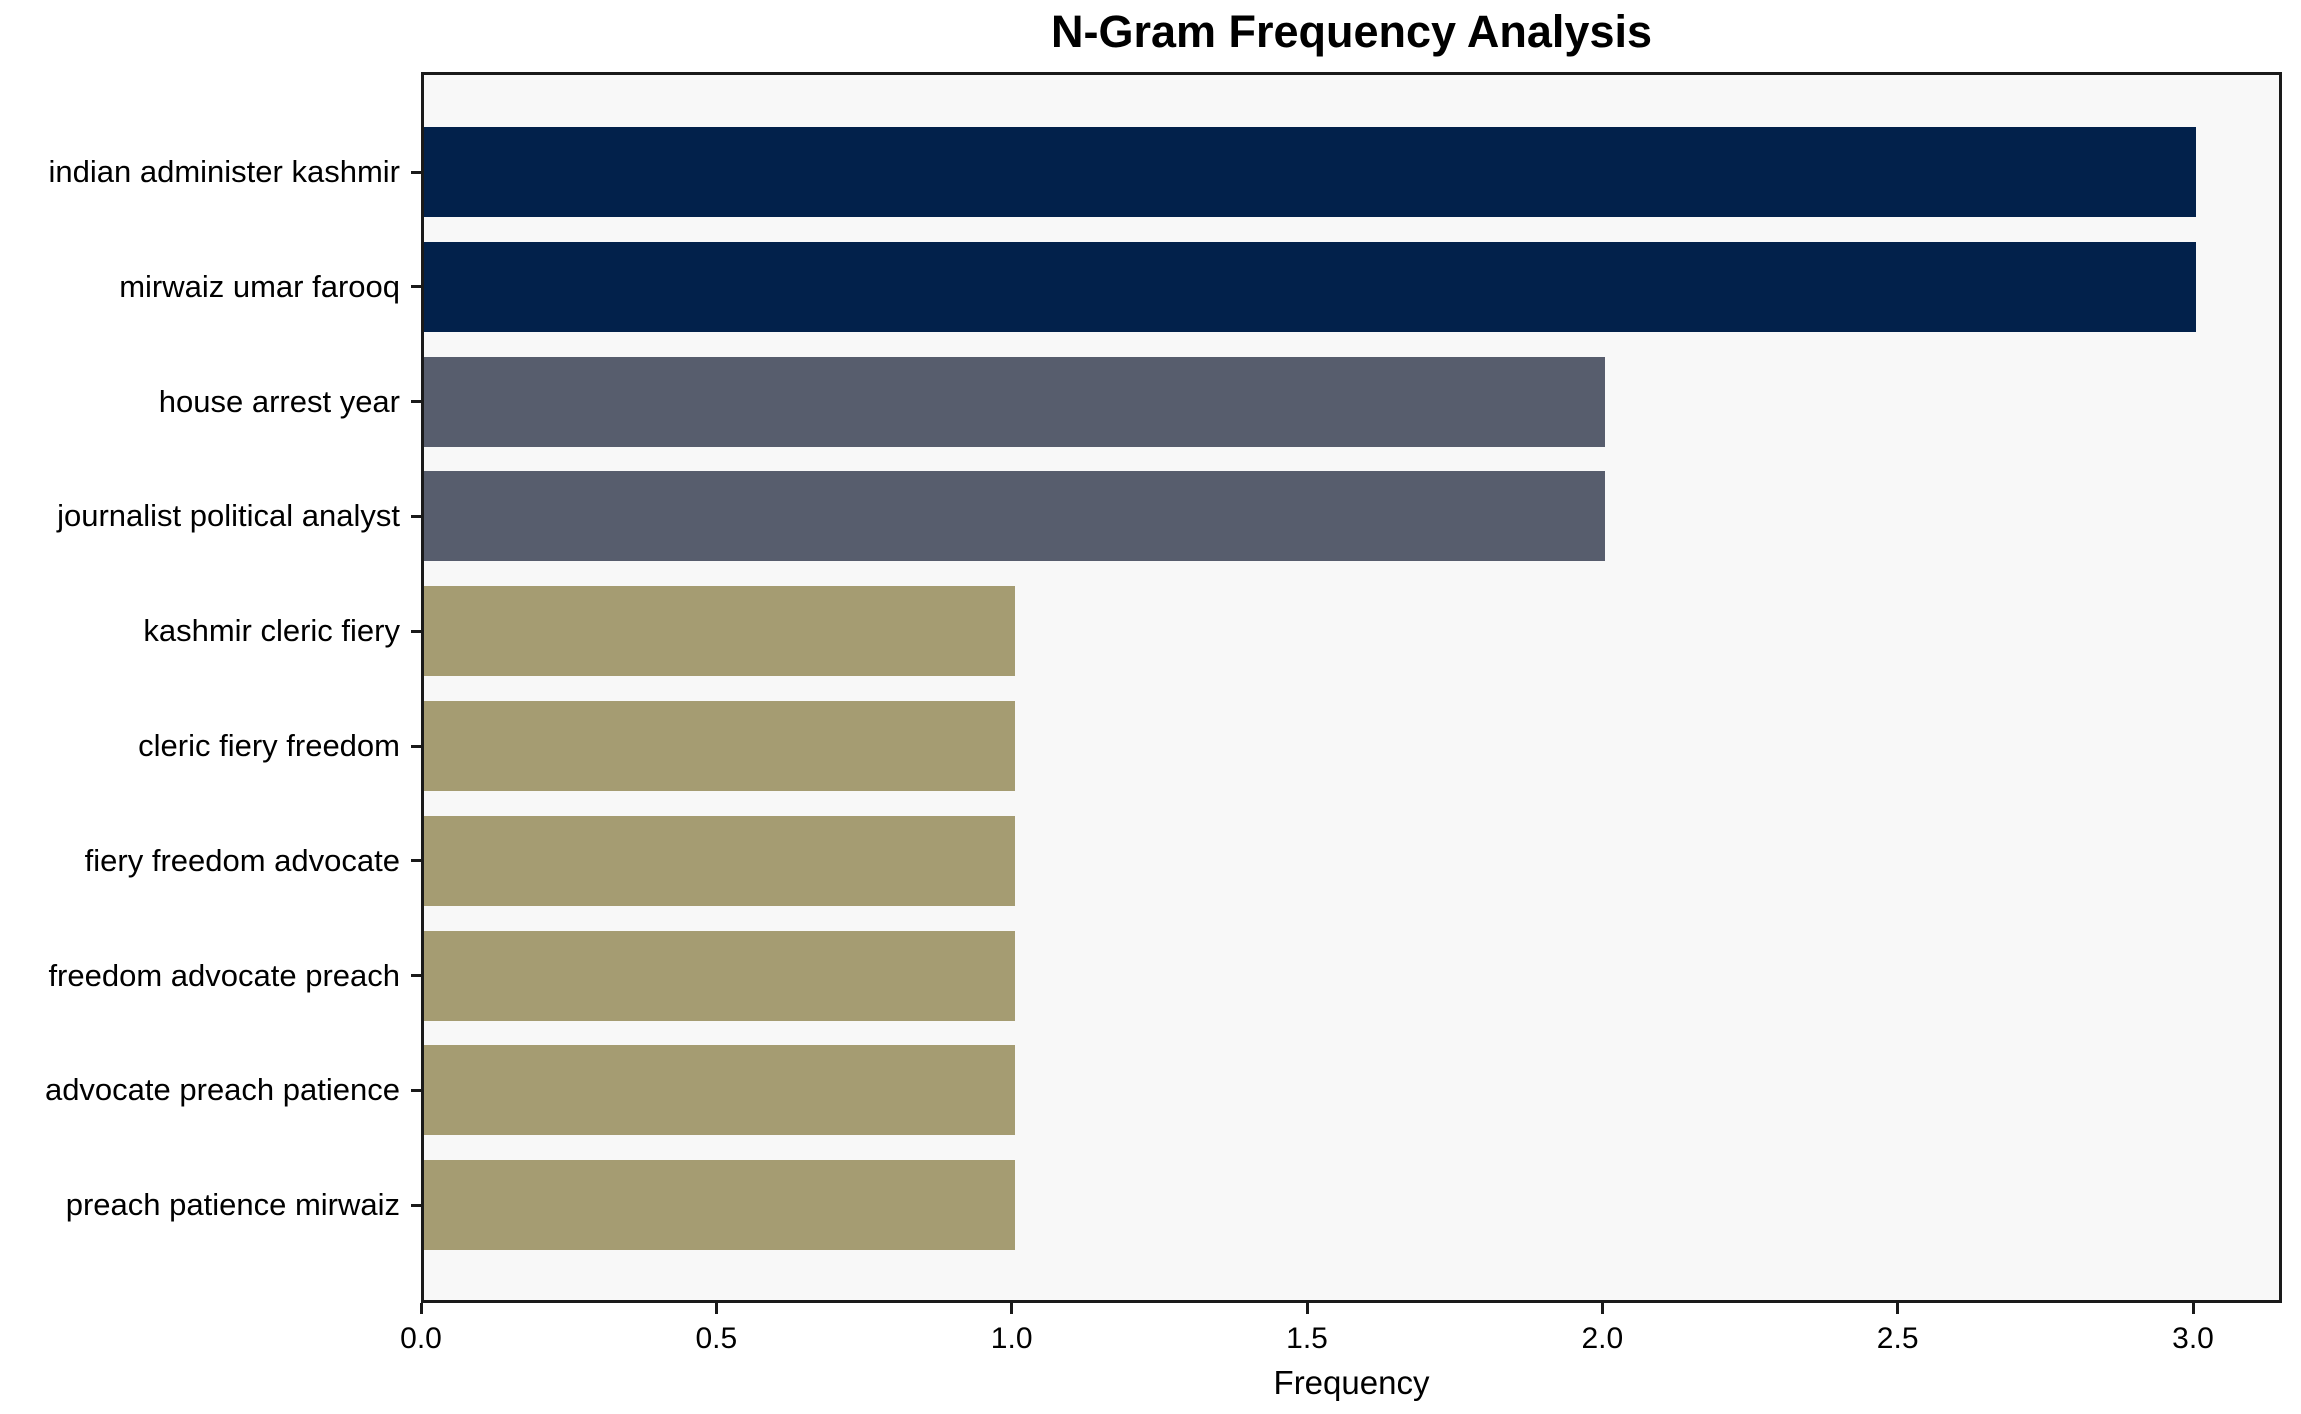 Image resolution: width=2301 pixels, height=1414 pixels. I want to click on y-tick-label: cleric fiery freedom, so click(269, 745).